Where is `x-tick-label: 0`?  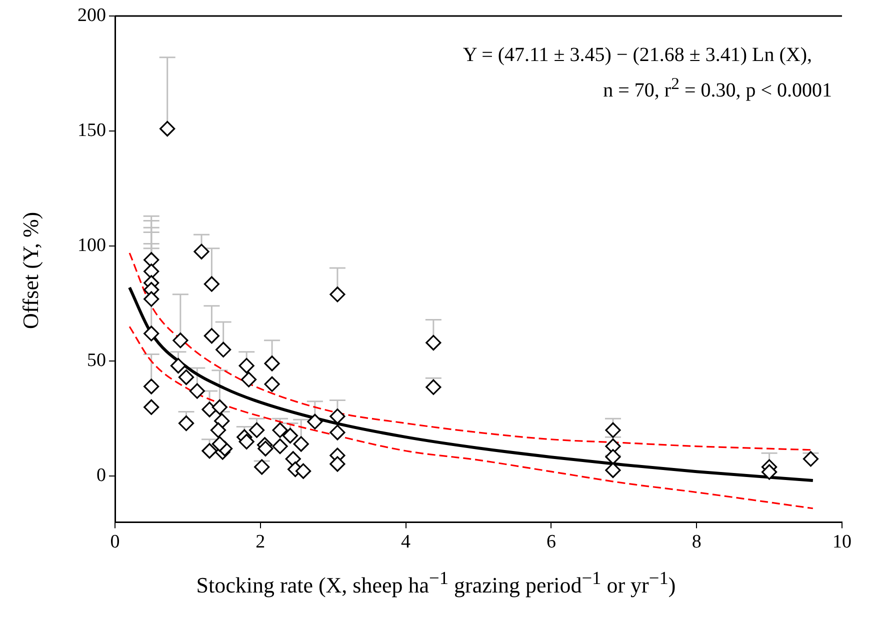
x-tick-label: 0 is located at coordinates (115, 542).